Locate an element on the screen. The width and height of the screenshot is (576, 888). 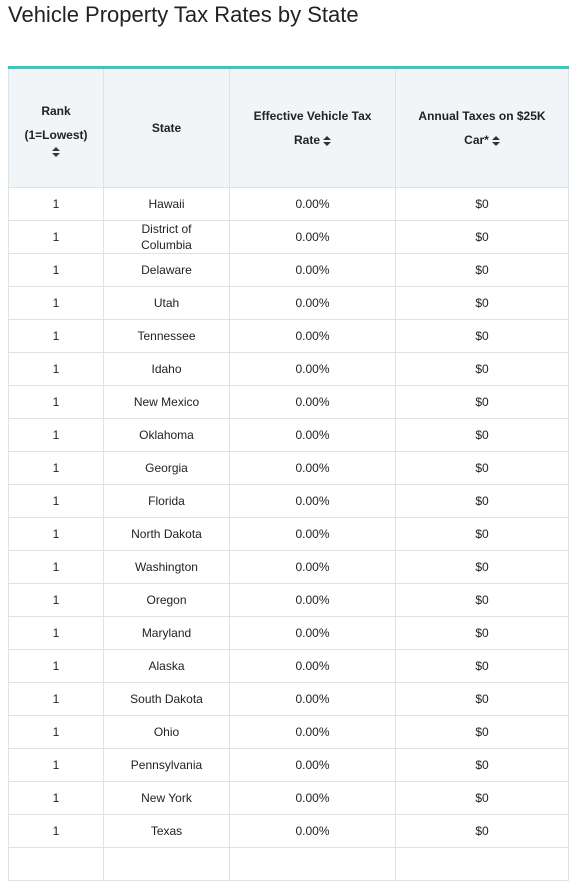
table-row: 1 Idaho 0.00% $0 is located at coordinates (288, 369).